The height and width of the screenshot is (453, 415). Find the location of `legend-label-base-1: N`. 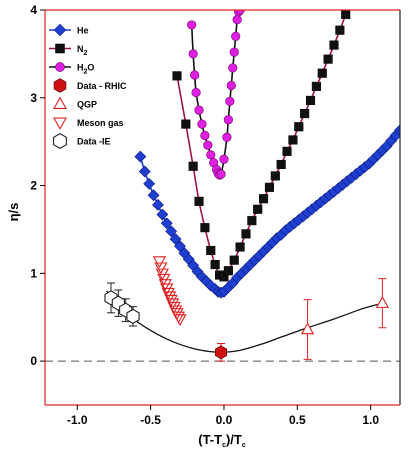

legend-label-base-1: N is located at coordinates (80, 49).